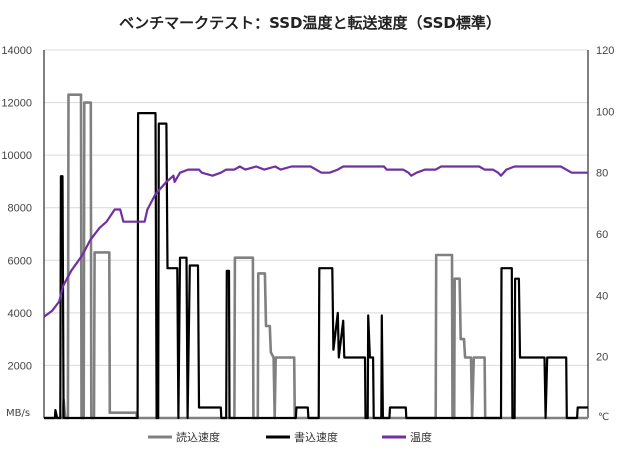 This screenshot has width=620, height=450. I want to click on left-axis-ticks: 2000 4000 6000 8000 10000 12000 14000, so click(16, 208).